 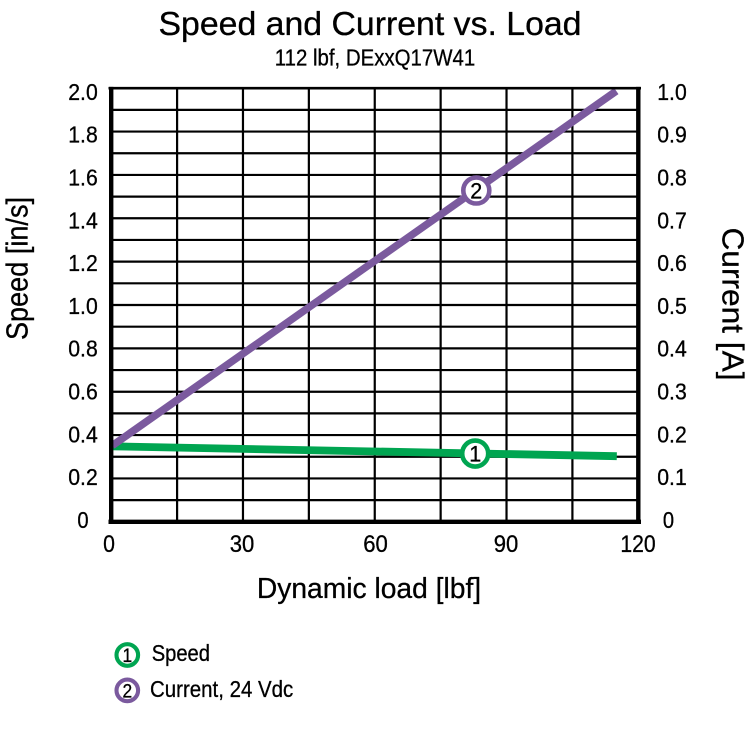 What do you see at coordinates (83, 178) in the screenshot?
I see `svg-text: 1.6` at bounding box center [83, 178].